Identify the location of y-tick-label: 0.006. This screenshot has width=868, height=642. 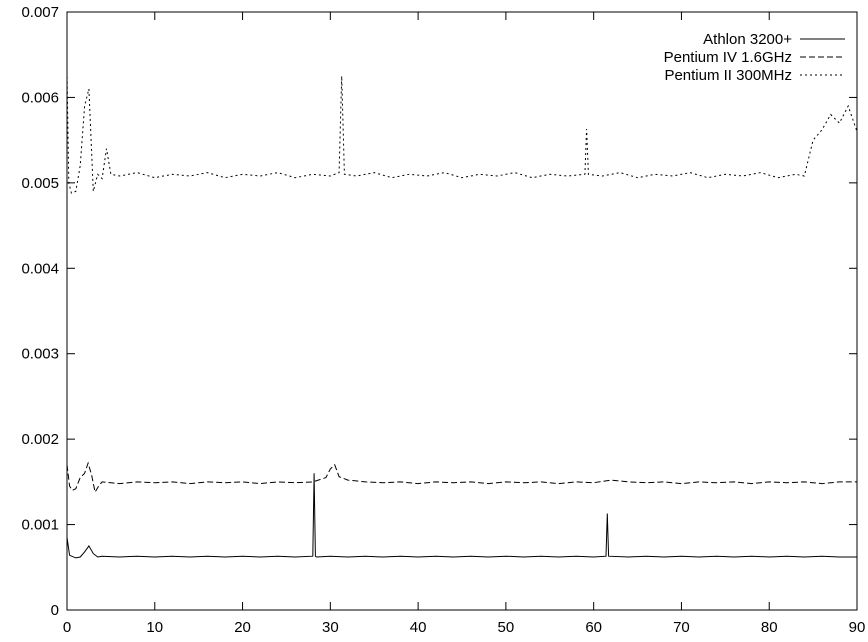
(40, 97).